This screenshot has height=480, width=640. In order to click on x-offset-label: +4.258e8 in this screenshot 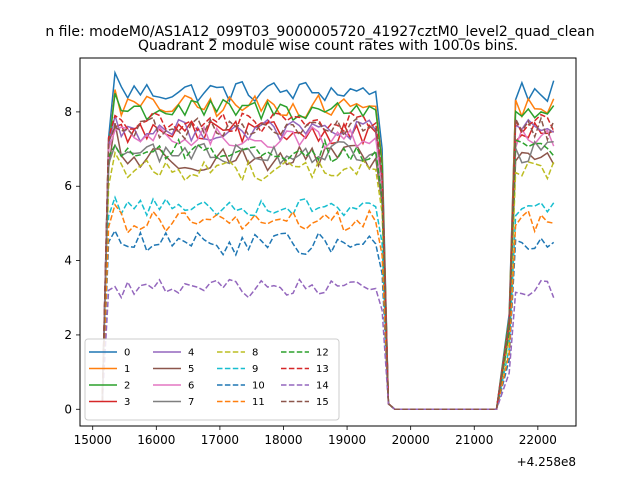, I will do `click(546, 462)`.